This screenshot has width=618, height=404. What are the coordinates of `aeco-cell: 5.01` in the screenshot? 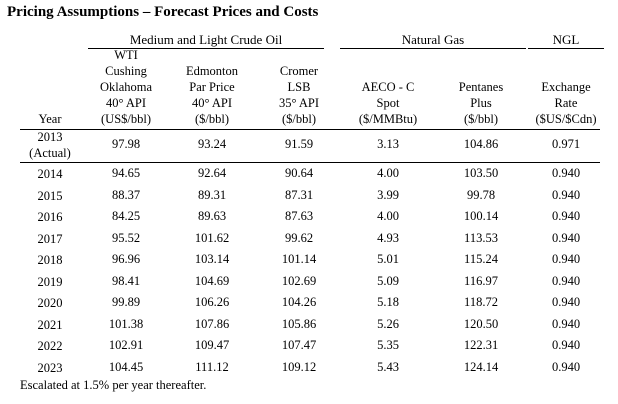 It's located at (388, 259).